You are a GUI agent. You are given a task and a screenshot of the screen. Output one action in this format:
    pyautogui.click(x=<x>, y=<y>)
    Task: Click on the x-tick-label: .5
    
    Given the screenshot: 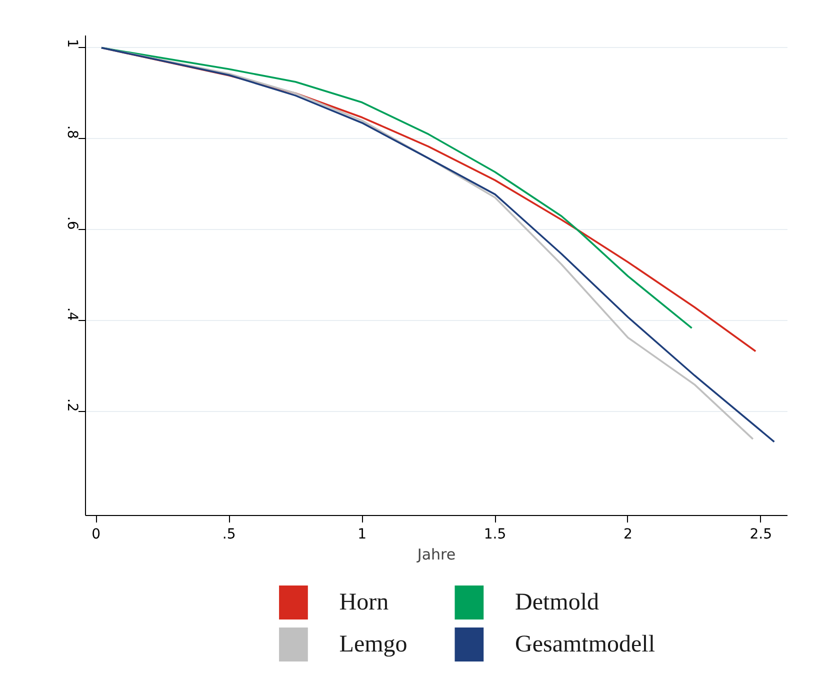 What is the action you would take?
    pyautogui.click(x=229, y=534)
    